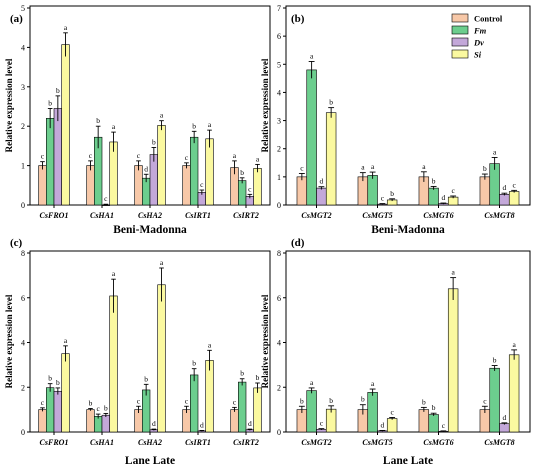  Describe the element at coordinates (478, 43) in the screenshot. I see `legend-label-dv: Dv` at that location.